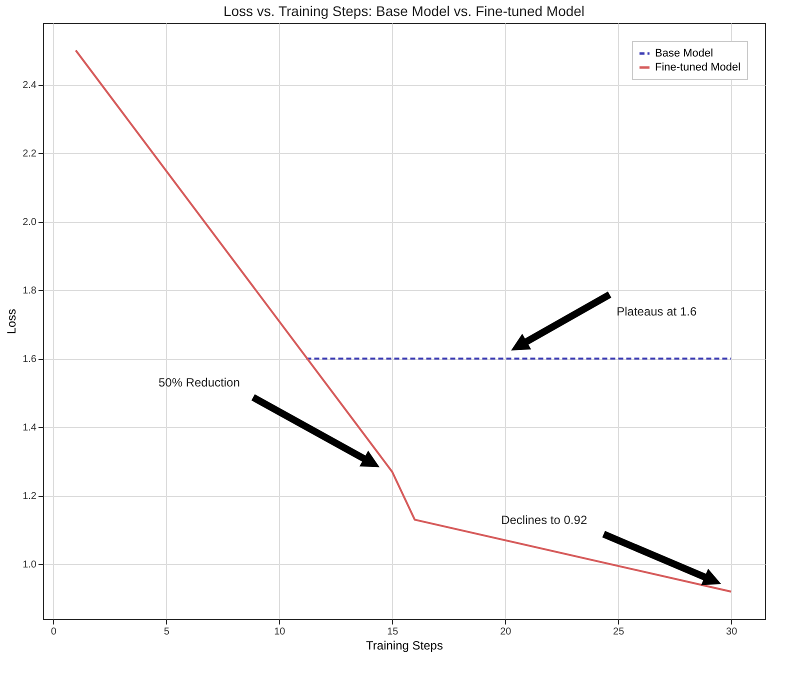  Describe the element at coordinates (29, 86) in the screenshot. I see `y-tick-label: 2.4` at that location.